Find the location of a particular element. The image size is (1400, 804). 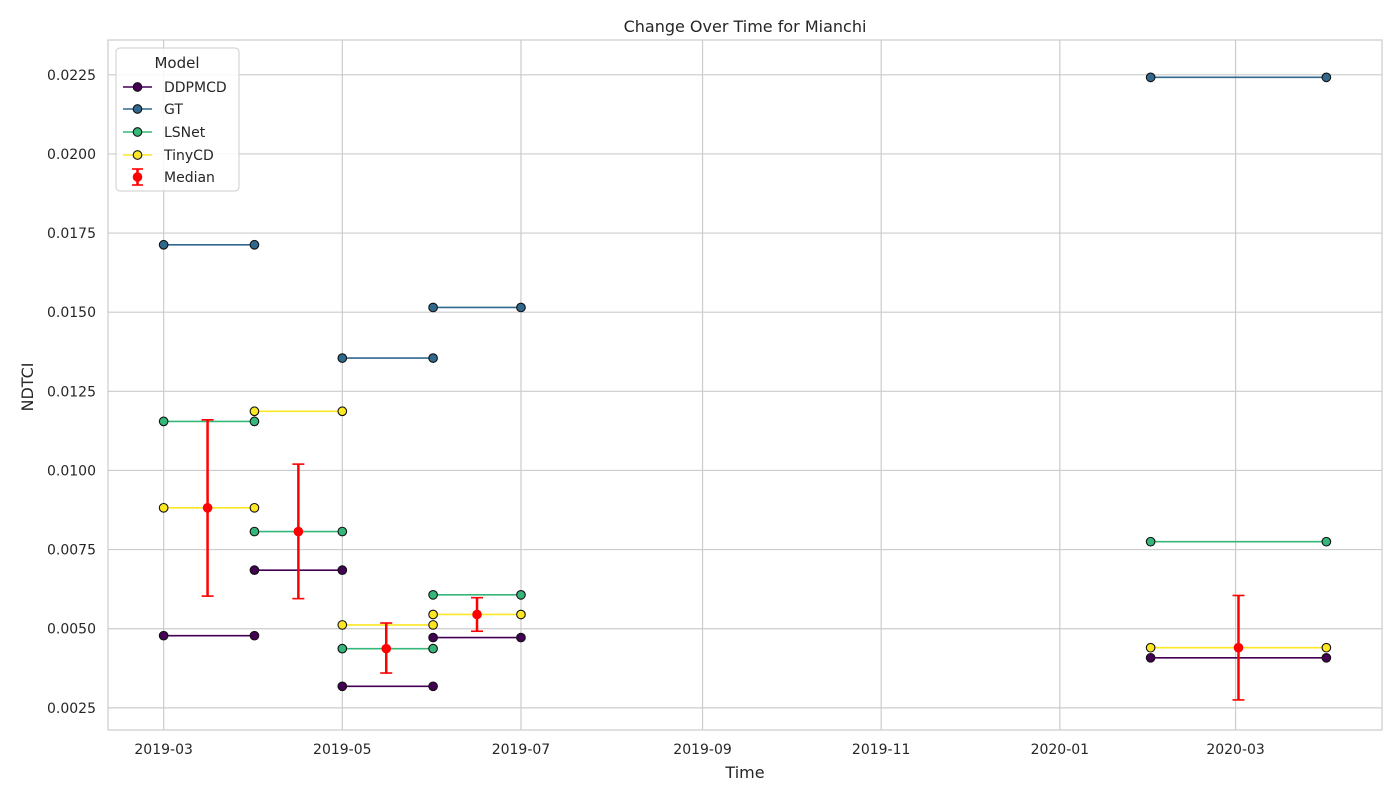

y-tick-label: 0.0225 is located at coordinates (71, 76).